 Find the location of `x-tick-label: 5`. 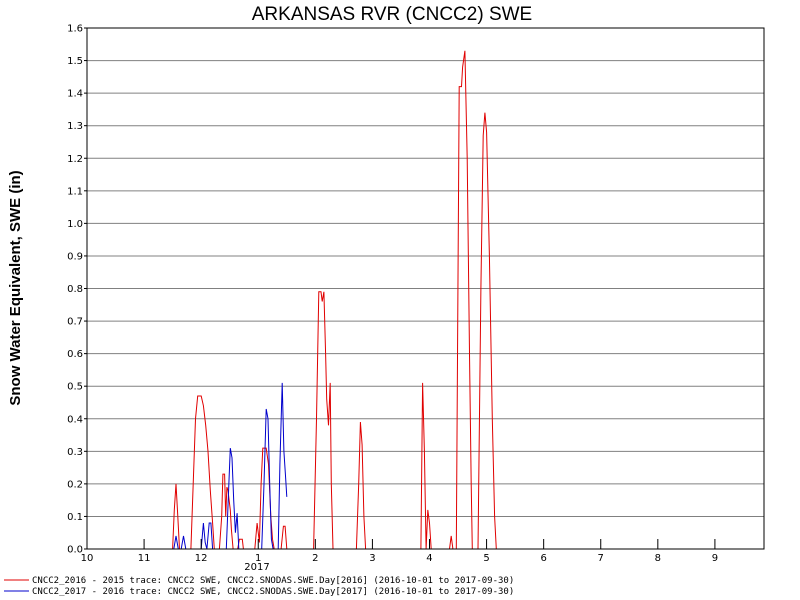

x-tick-label: 5 is located at coordinates (486, 558).